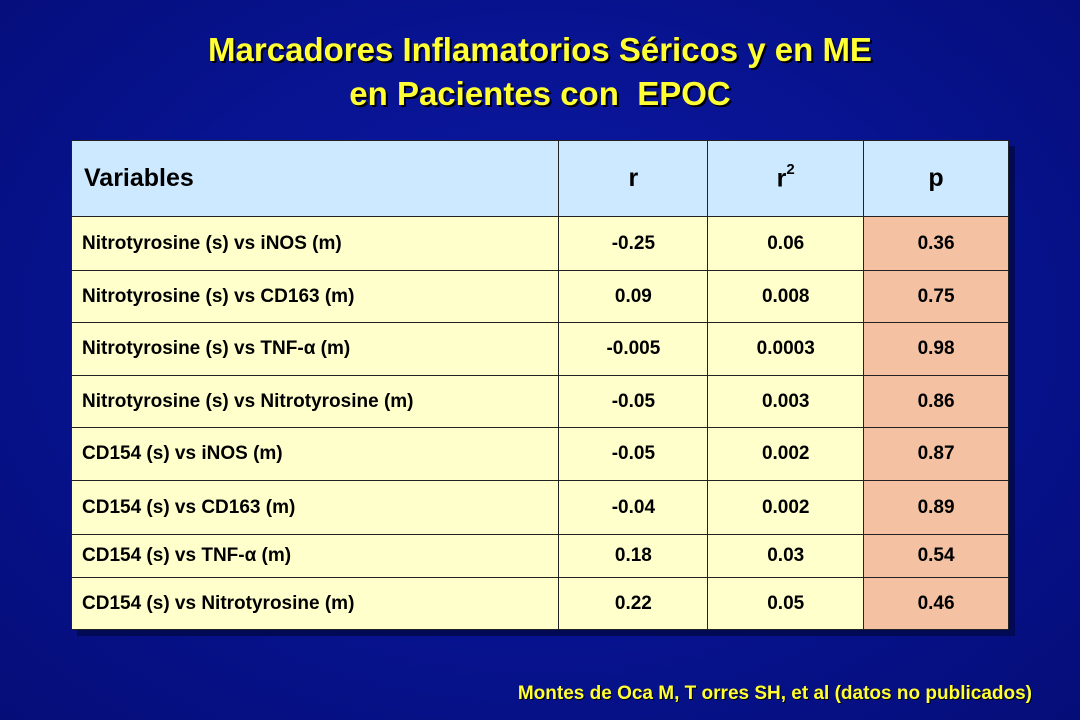 The height and width of the screenshot is (720, 1080). Describe the element at coordinates (786, 603) in the screenshot. I see `cell-r2: 0.05` at that location.